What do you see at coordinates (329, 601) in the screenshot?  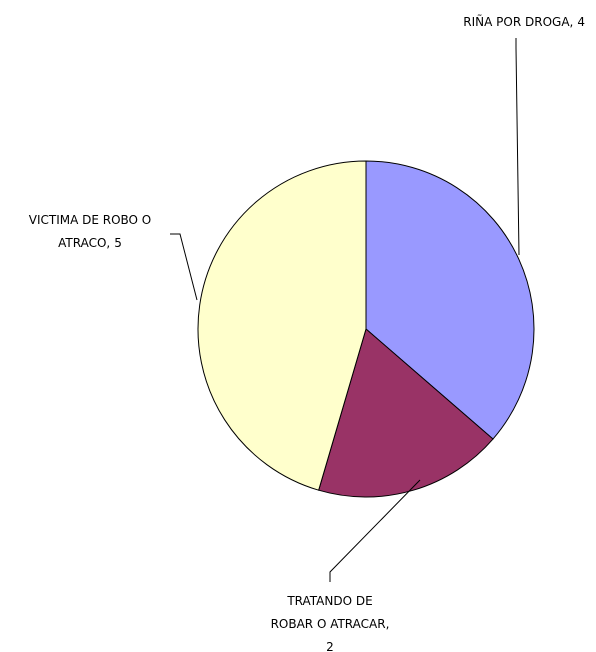 I see `label-line: TRATANDO DE` at bounding box center [329, 601].